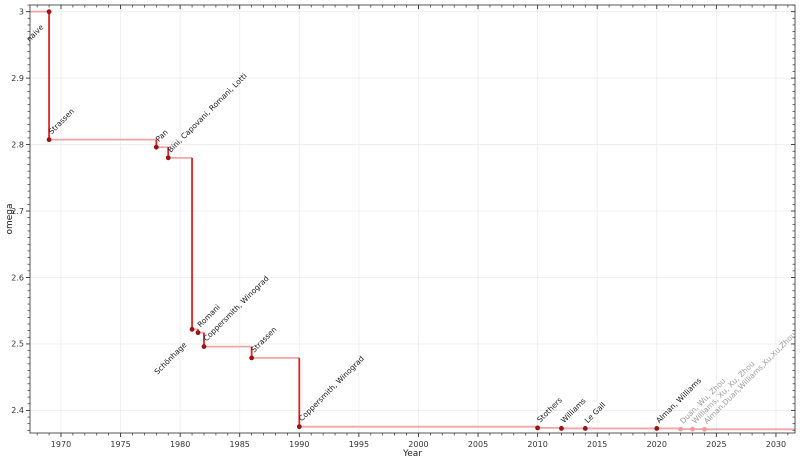 The width and height of the screenshot is (800, 460). What do you see at coordinates (299, 444) in the screenshot?
I see `x-tick-label: 1990` at bounding box center [299, 444].